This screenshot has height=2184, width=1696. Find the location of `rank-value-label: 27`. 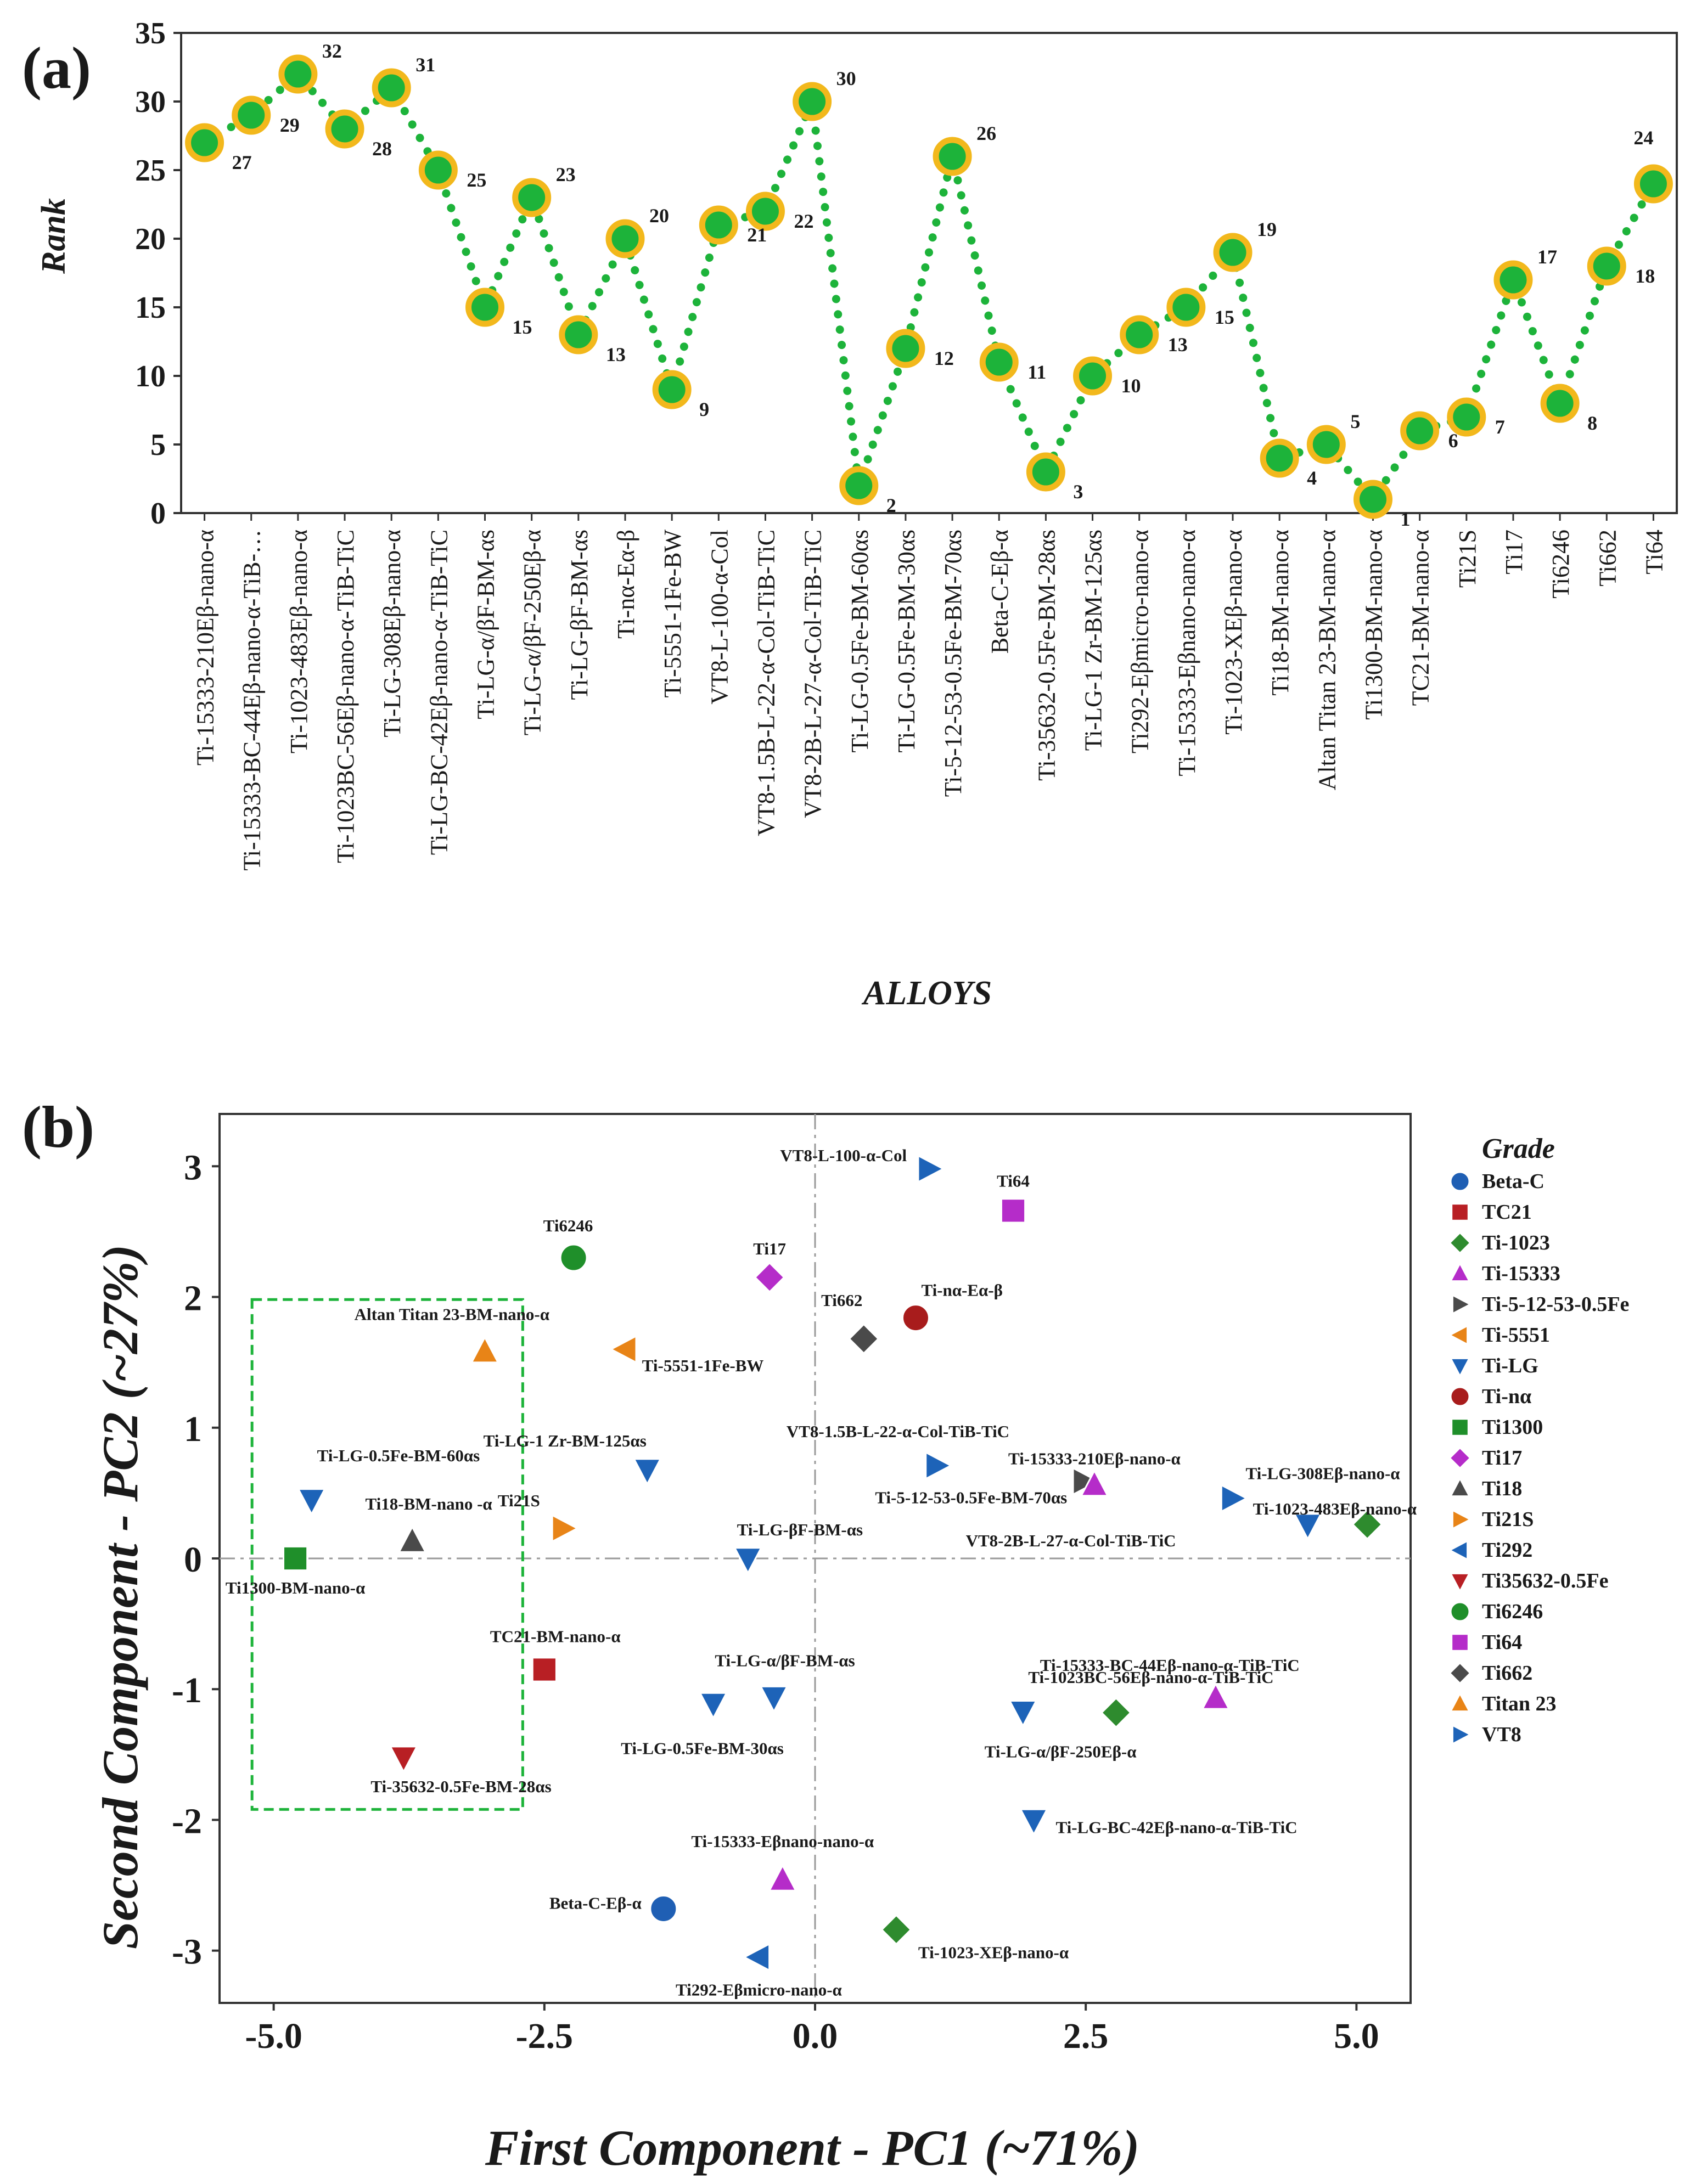

rank-value-label: 27 is located at coordinates (242, 162).